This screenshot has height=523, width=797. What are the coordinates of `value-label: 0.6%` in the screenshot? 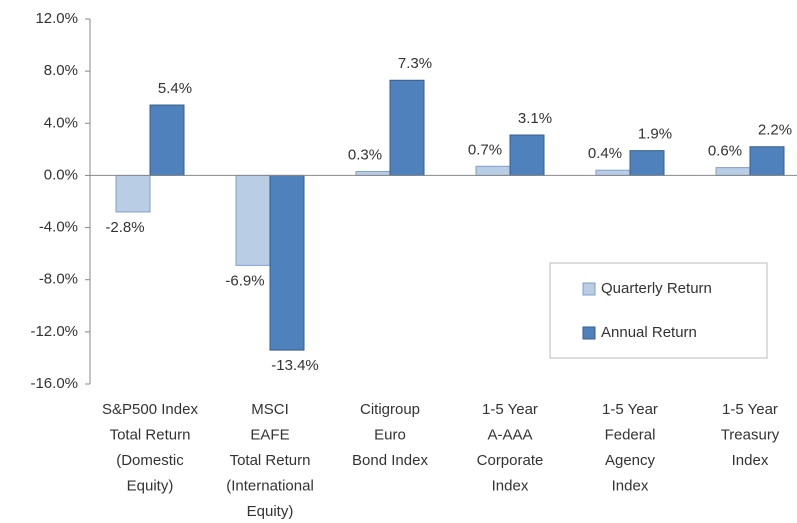 It's located at (725, 151).